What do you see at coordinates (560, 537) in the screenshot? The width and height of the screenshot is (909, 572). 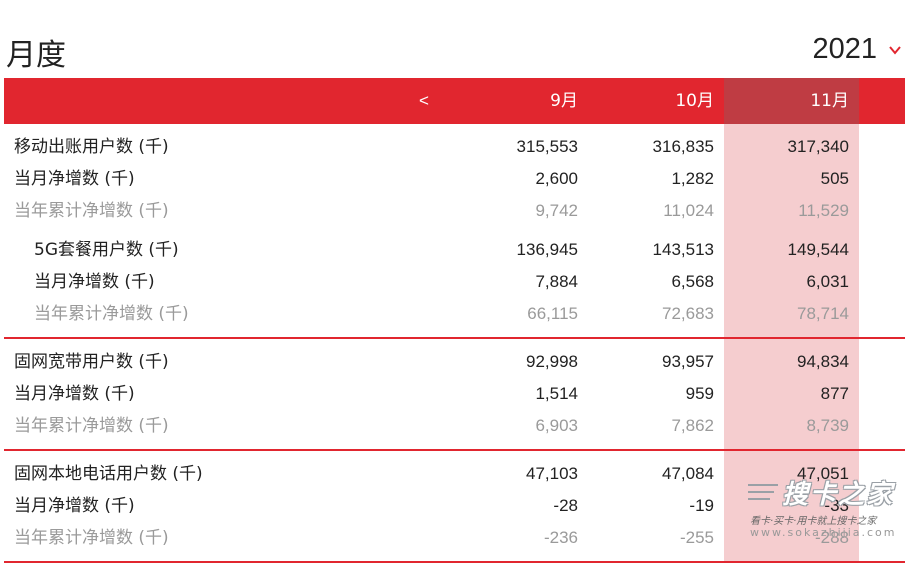 I see `cell-value: -236` at bounding box center [560, 537].